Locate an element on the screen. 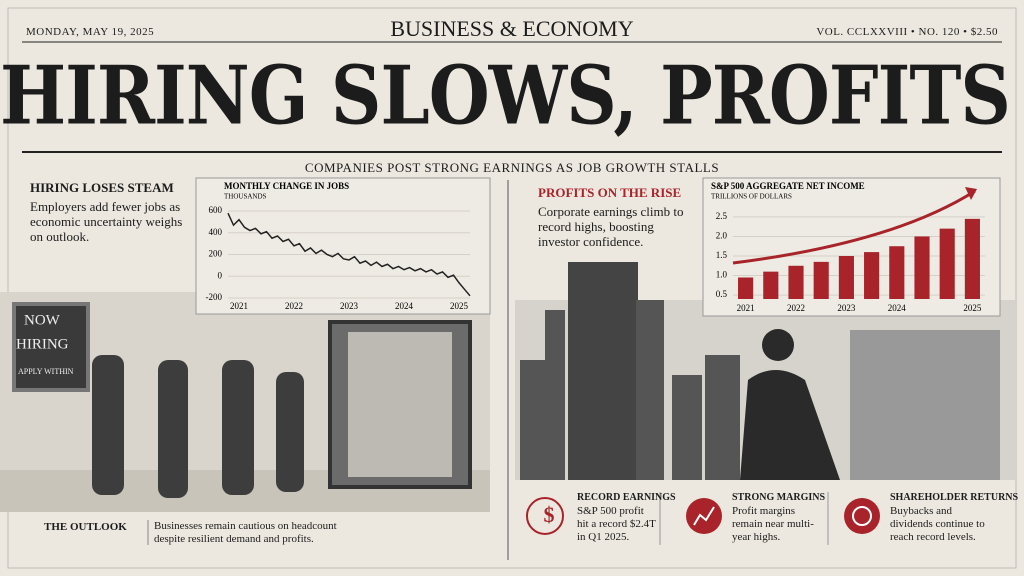 Image resolution: width=1024 pixels, height=576 pixels. card-title: RECORD EARNINGS is located at coordinates (626, 497).